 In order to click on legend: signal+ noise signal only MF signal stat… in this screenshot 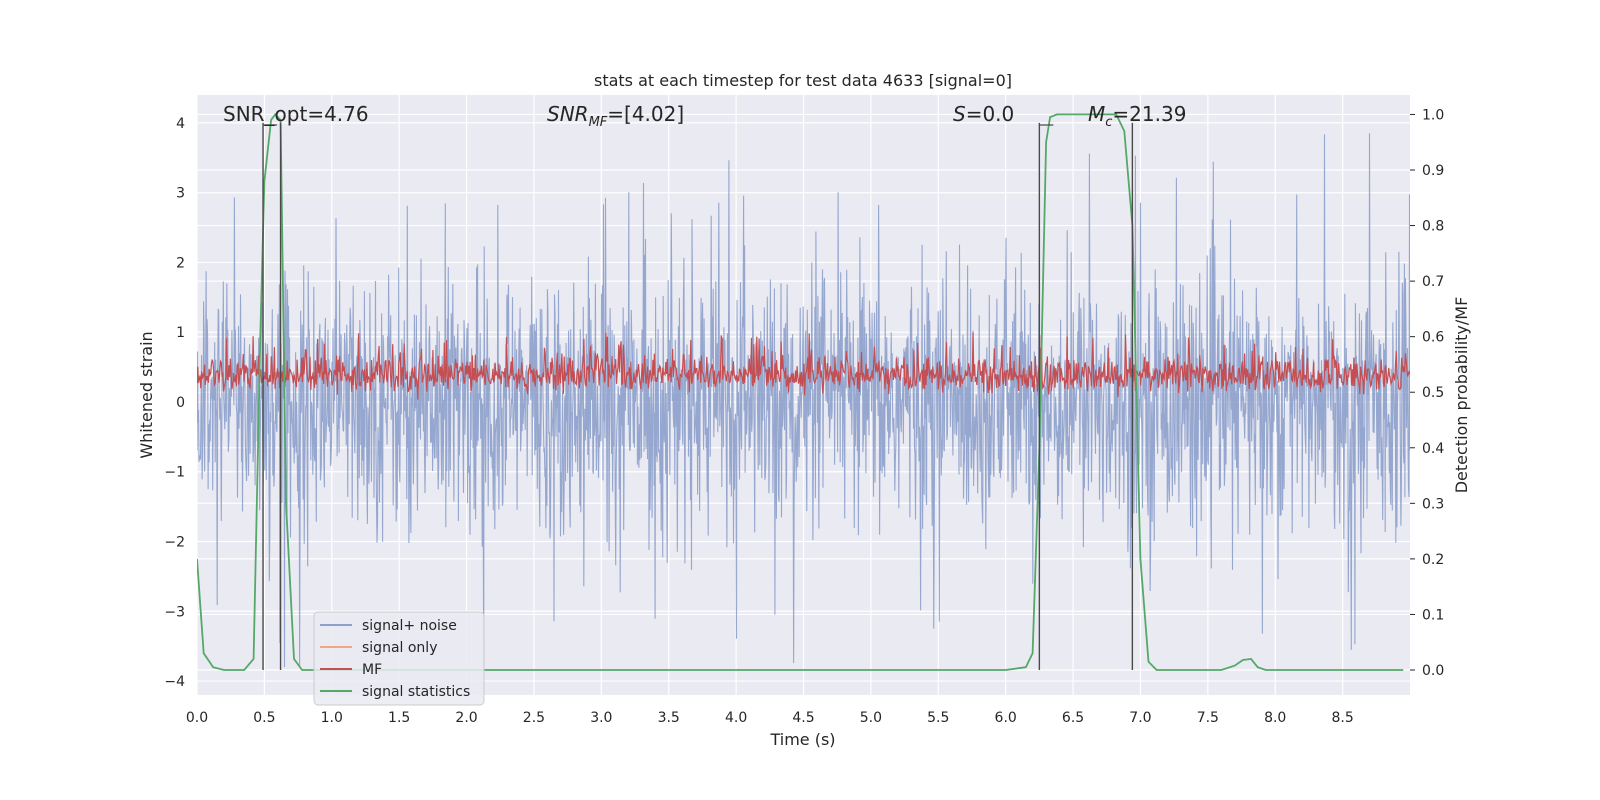, I will do `click(399, 658)`.